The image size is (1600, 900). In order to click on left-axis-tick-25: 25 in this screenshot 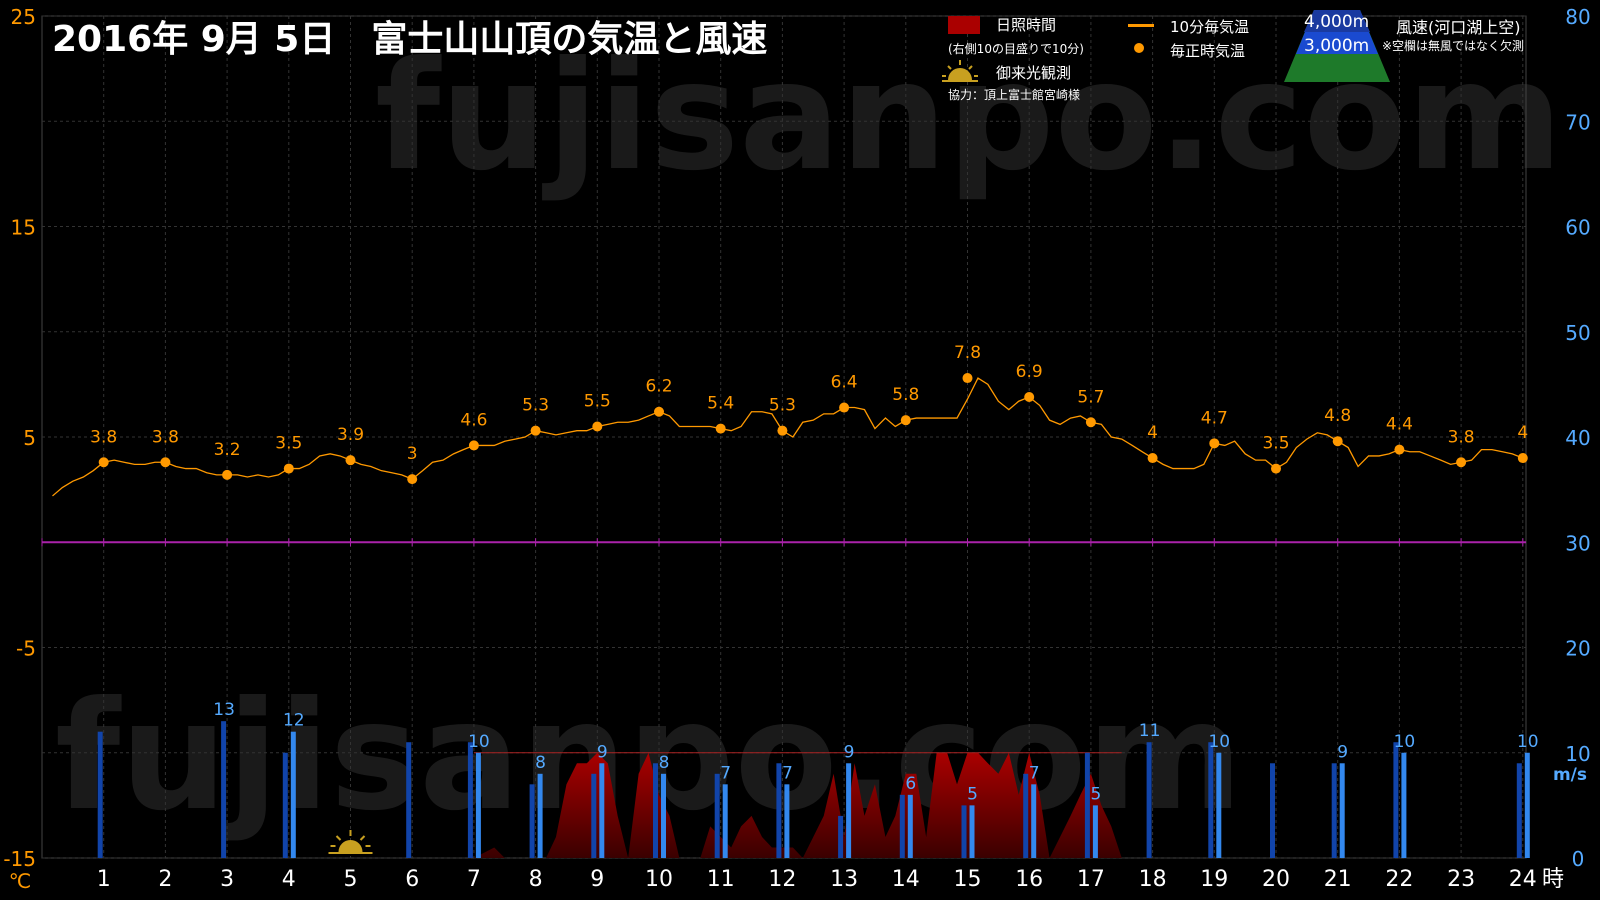, I will do `click(23, 17)`.